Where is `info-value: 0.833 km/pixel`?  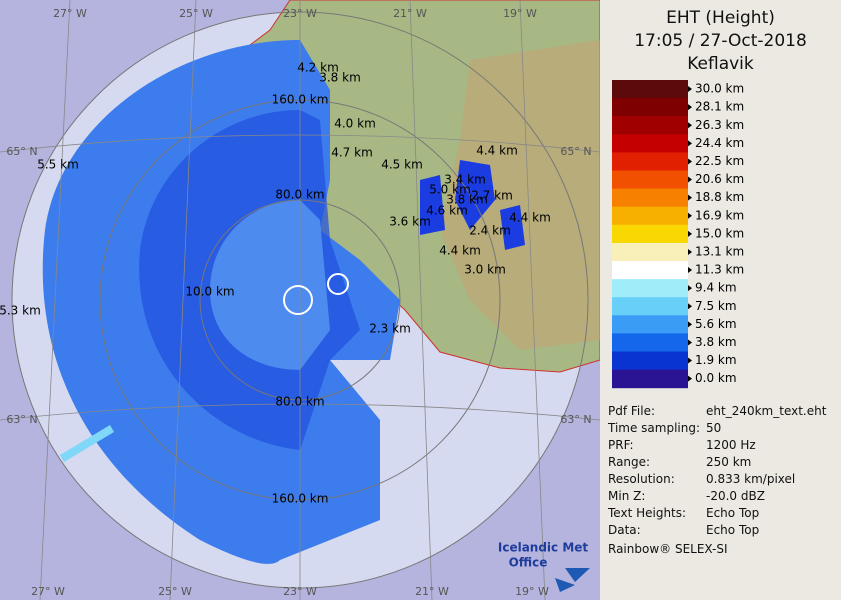
info-value: 0.833 km/pixel is located at coordinates (751, 479).